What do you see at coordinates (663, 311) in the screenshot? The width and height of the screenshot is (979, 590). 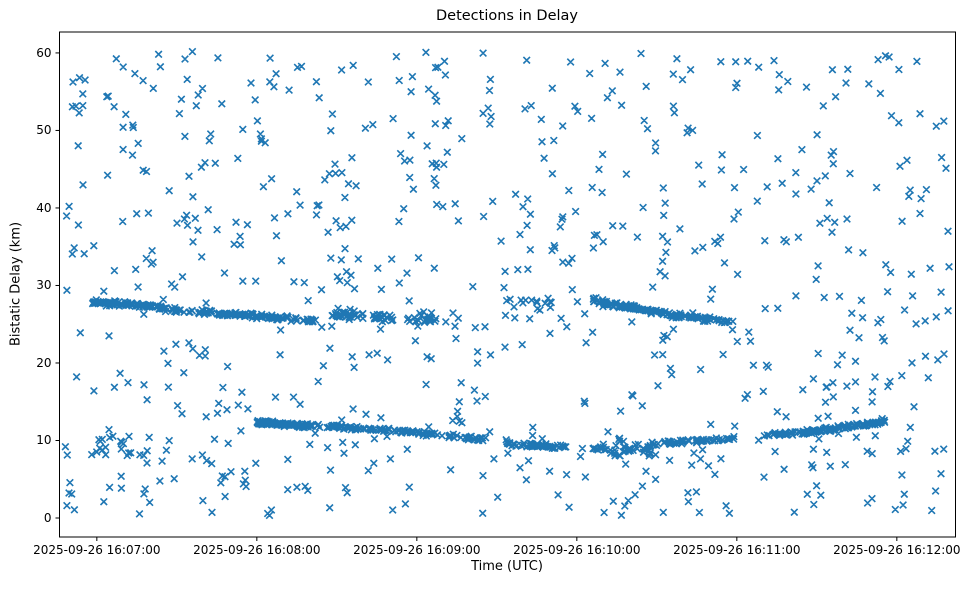 I see `track-a-pass-2-markers` at bounding box center [663, 311].